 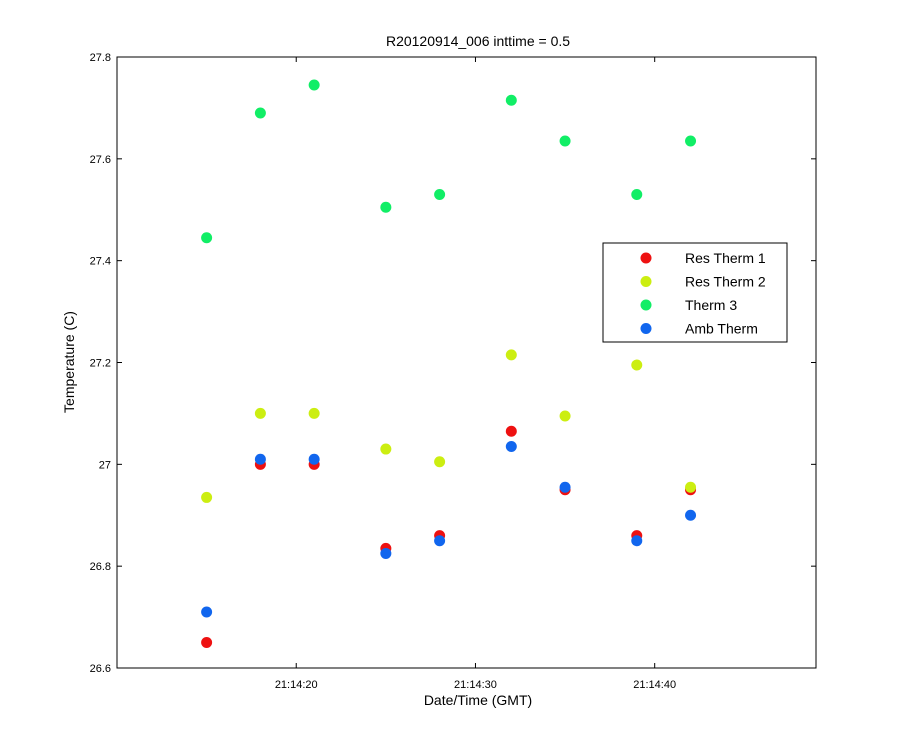 I want to click on y-tick-label: 27.8, so click(x=100, y=58).